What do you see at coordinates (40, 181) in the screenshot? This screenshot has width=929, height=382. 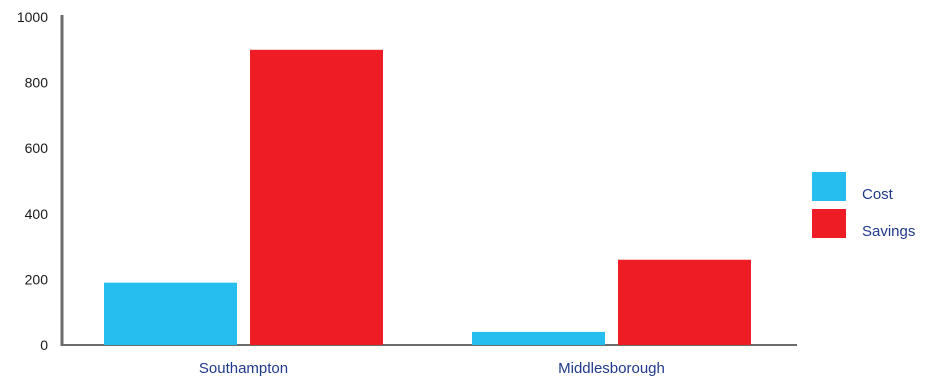 I see `y-axis: 0 200 400 600 800 1000` at bounding box center [40, 181].